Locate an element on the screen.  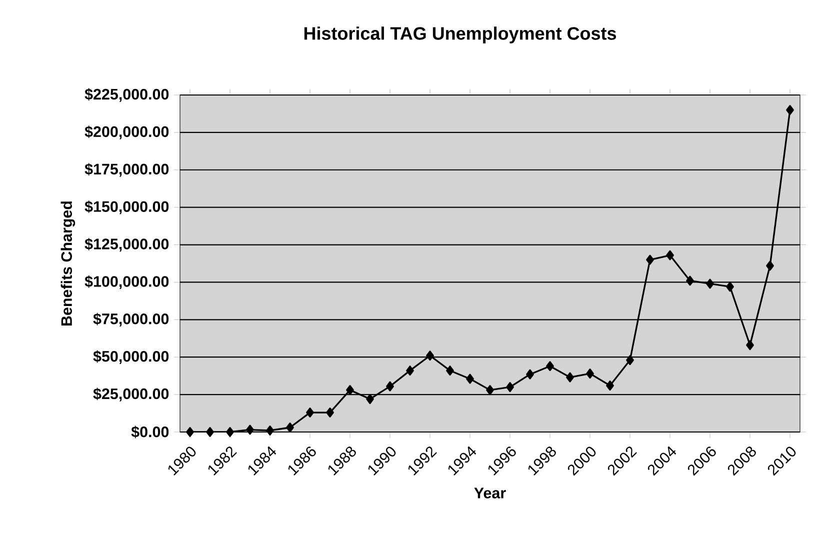
chart-title: Historical TAG Unemployment Costs is located at coordinates (460, 35).